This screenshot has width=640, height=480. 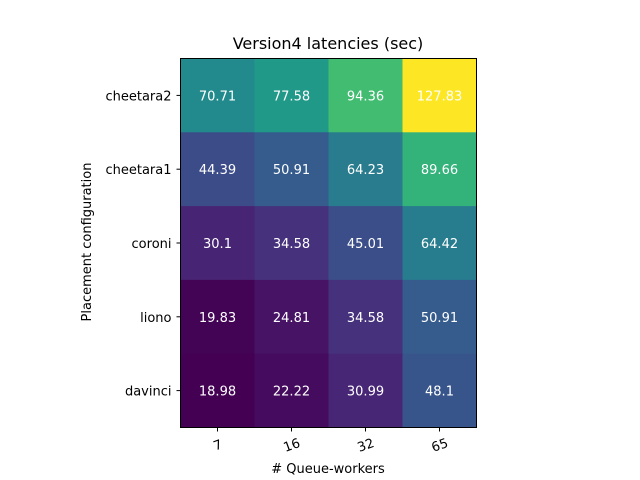 I want to click on cell-value-label: 48.1, so click(x=439, y=392).